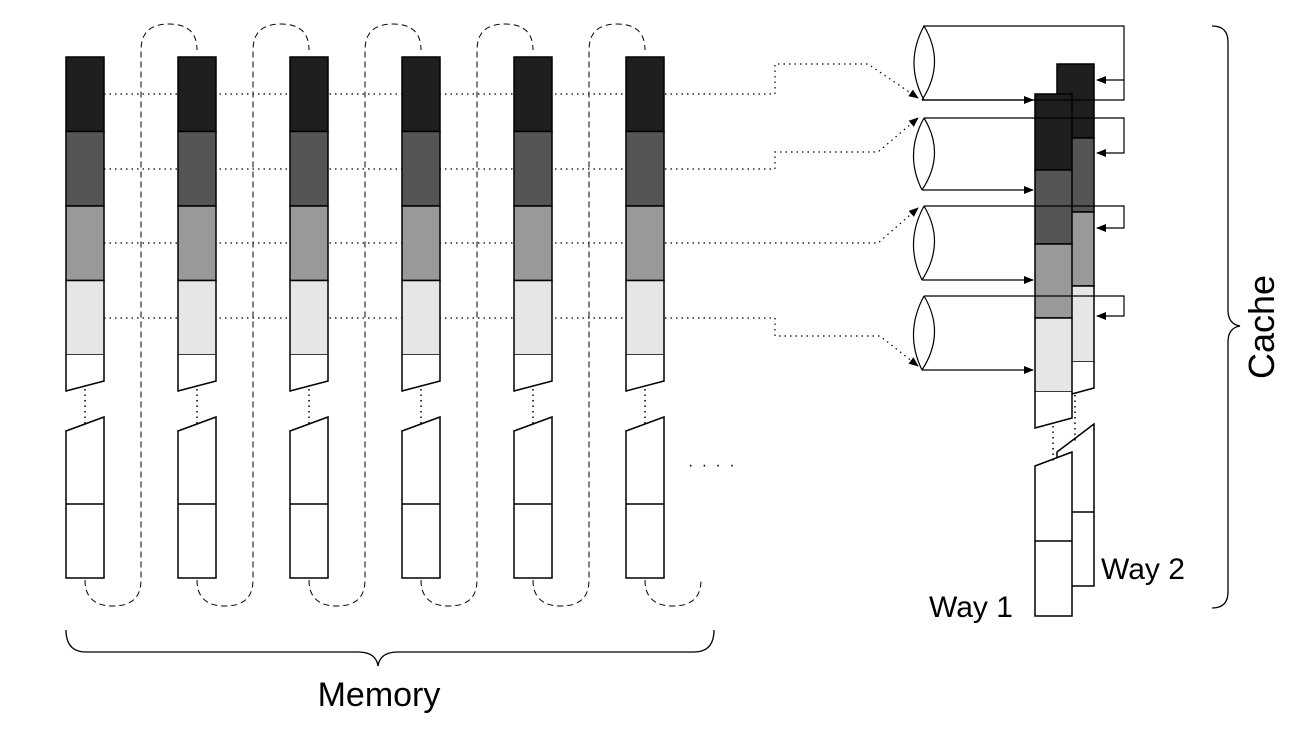 This screenshot has height=730, width=1302. Describe the element at coordinates (971, 607) in the screenshot. I see `way-1-label: Way 1` at that location.